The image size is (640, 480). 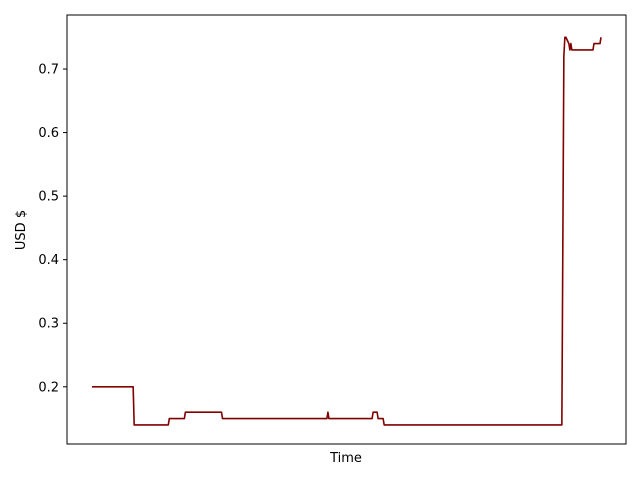 I want to click on y-tick-label: 0.2, so click(x=48, y=387).